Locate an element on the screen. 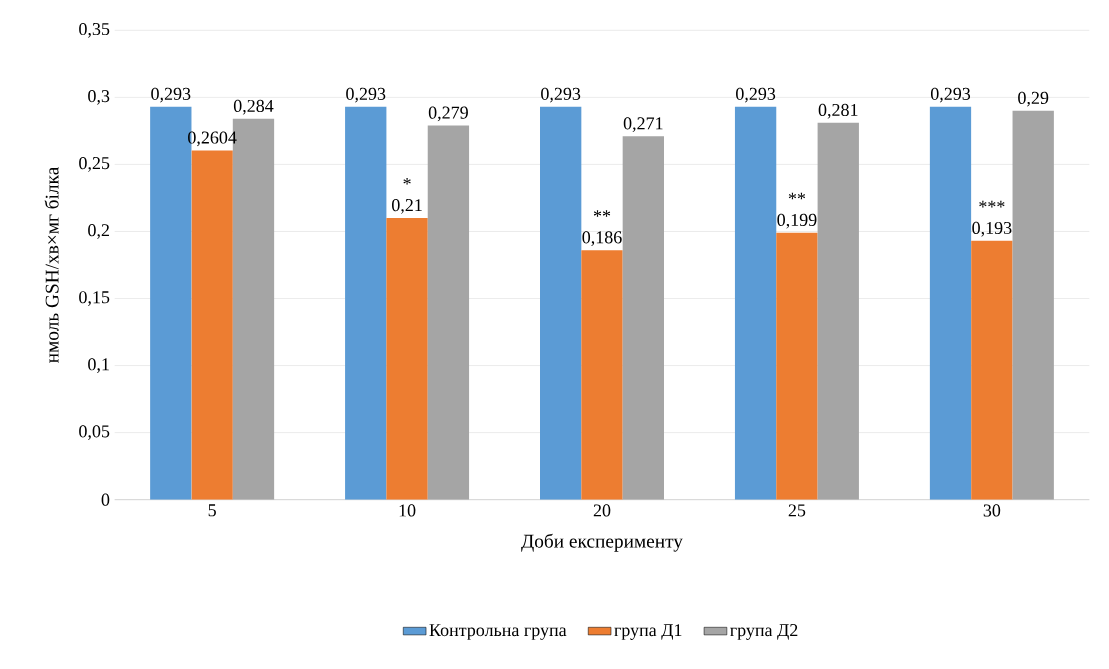 The image size is (1109, 669). x-tick-label: 10 is located at coordinates (407, 510).